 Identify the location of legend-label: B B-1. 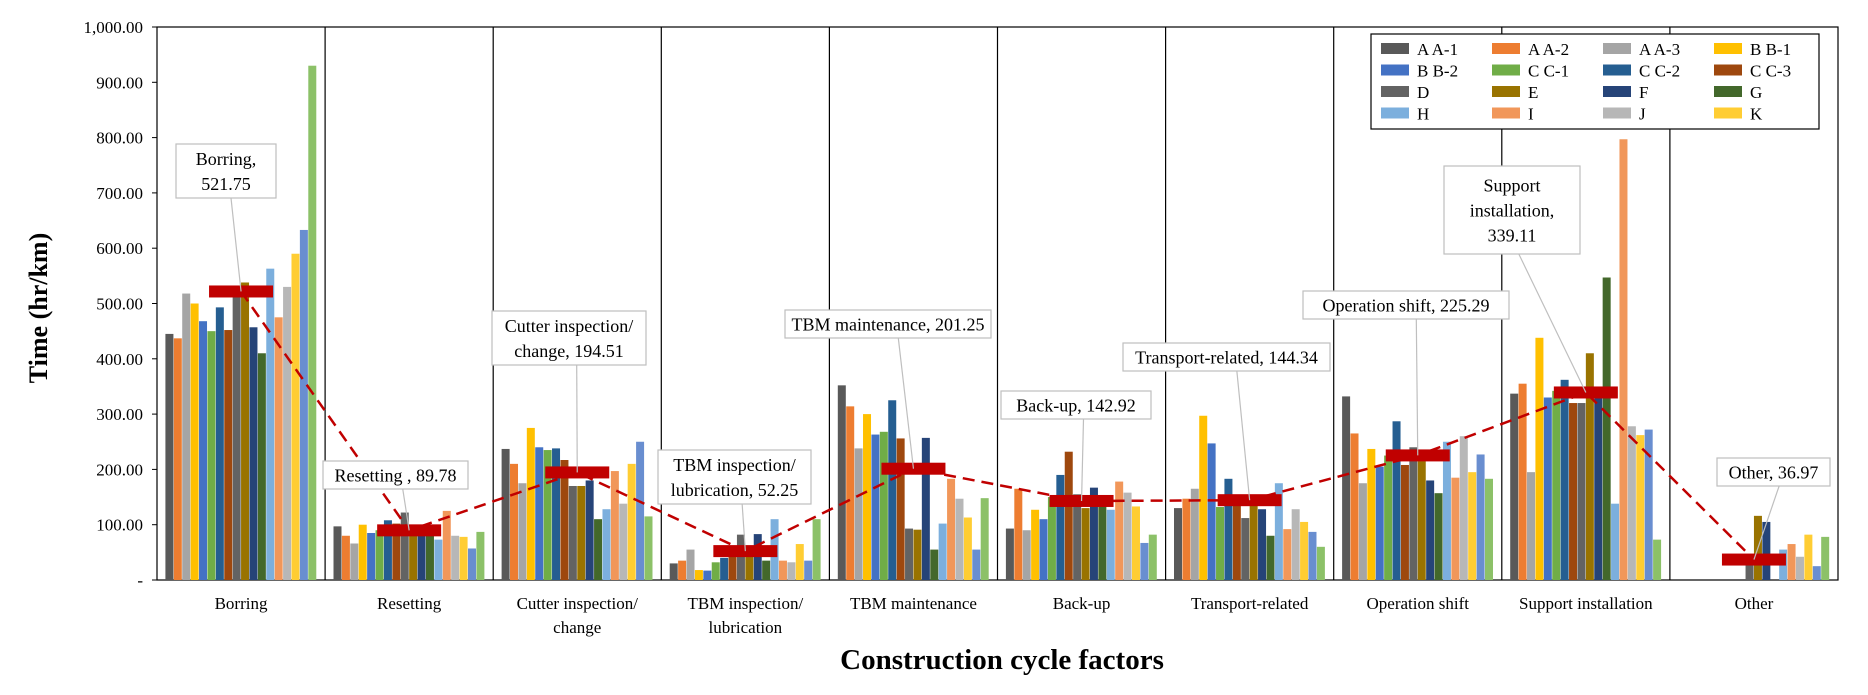
(1770, 49).